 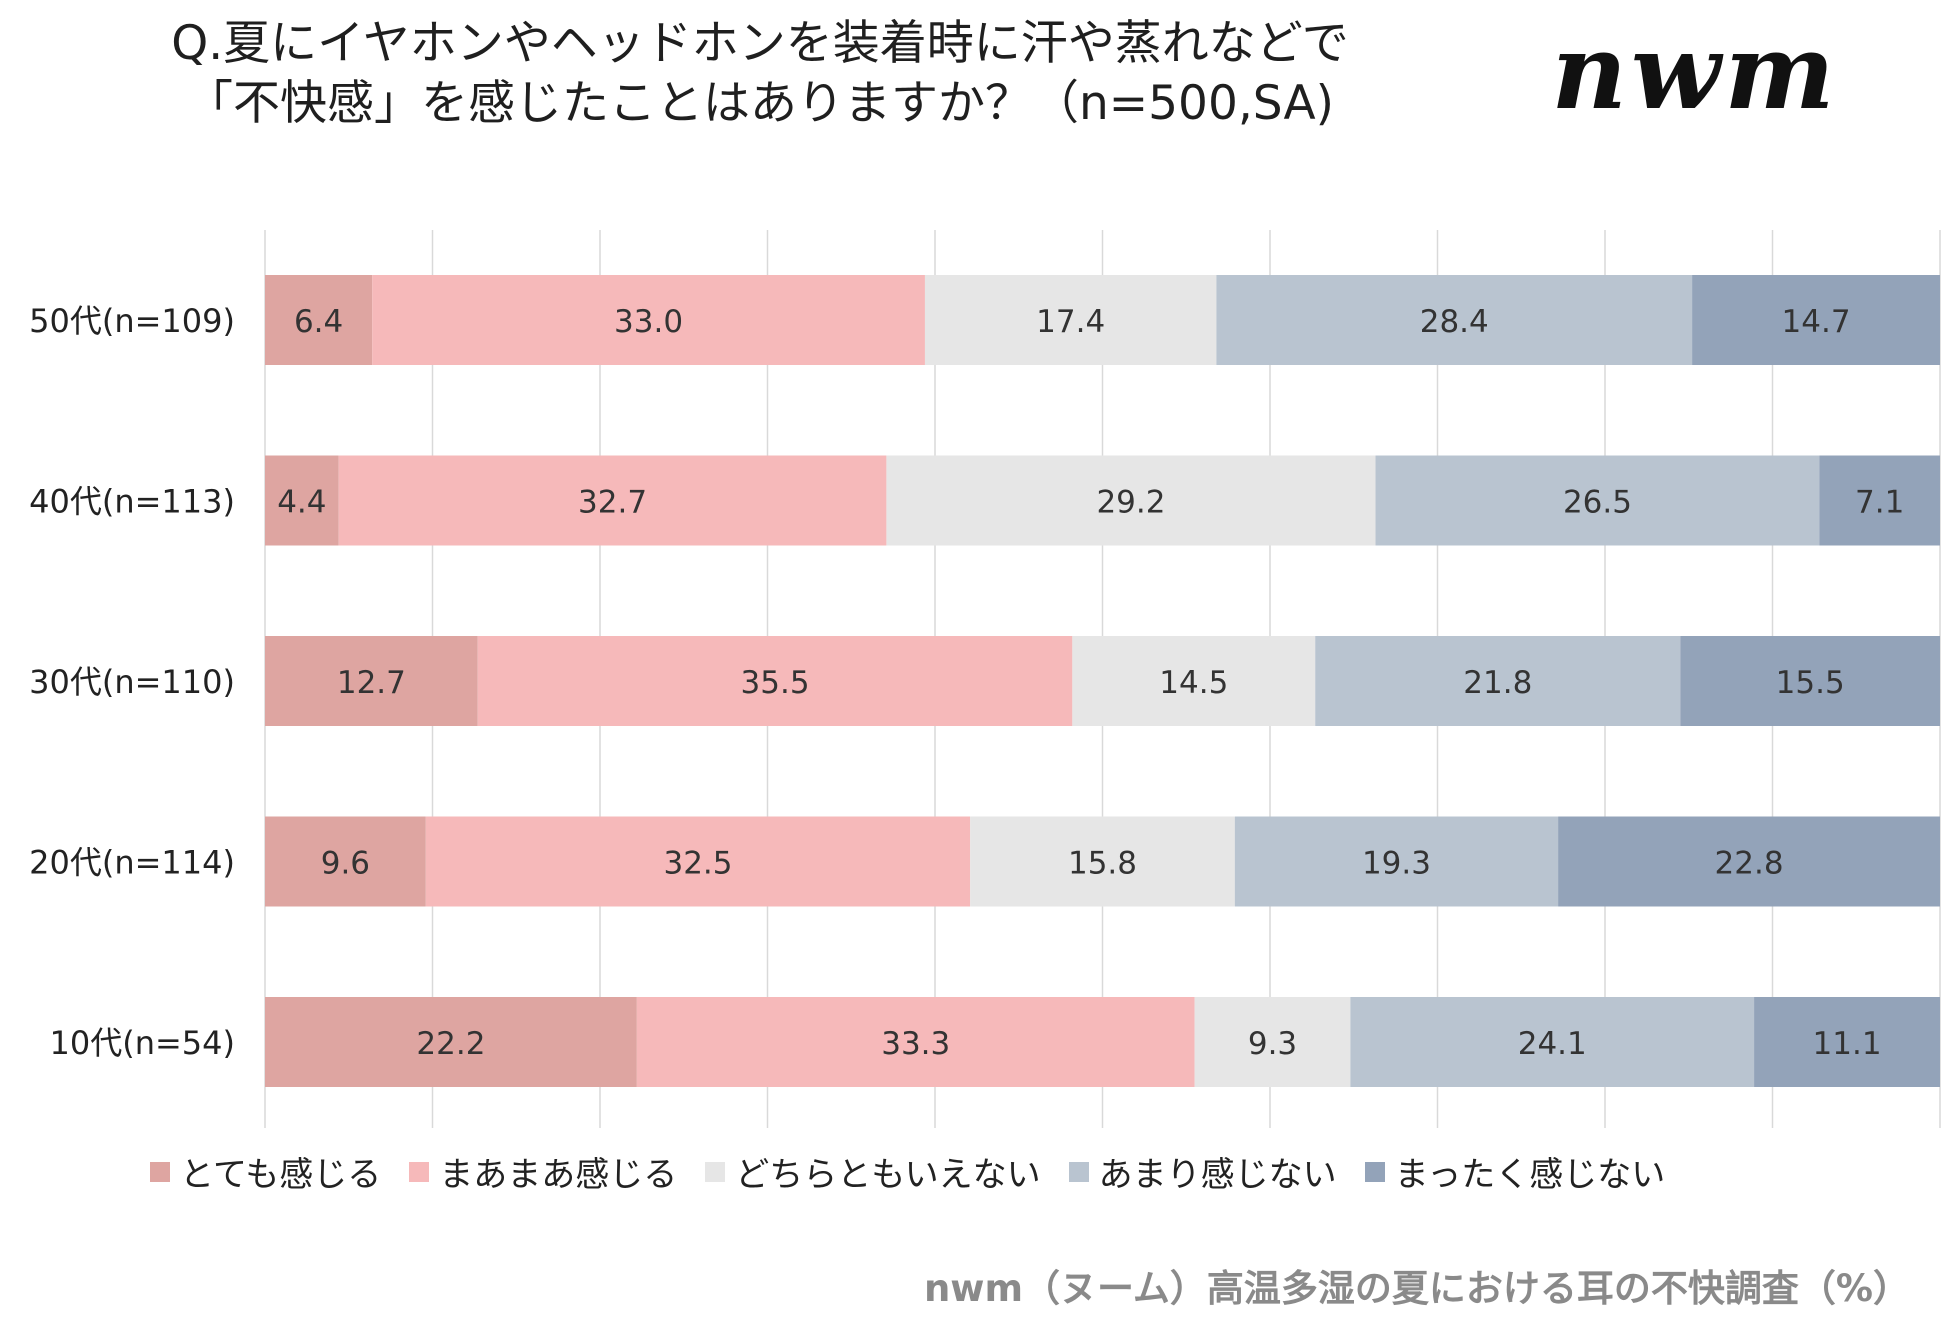 I want to click on legend-item: どちらともいえない, so click(x=873, y=1171).